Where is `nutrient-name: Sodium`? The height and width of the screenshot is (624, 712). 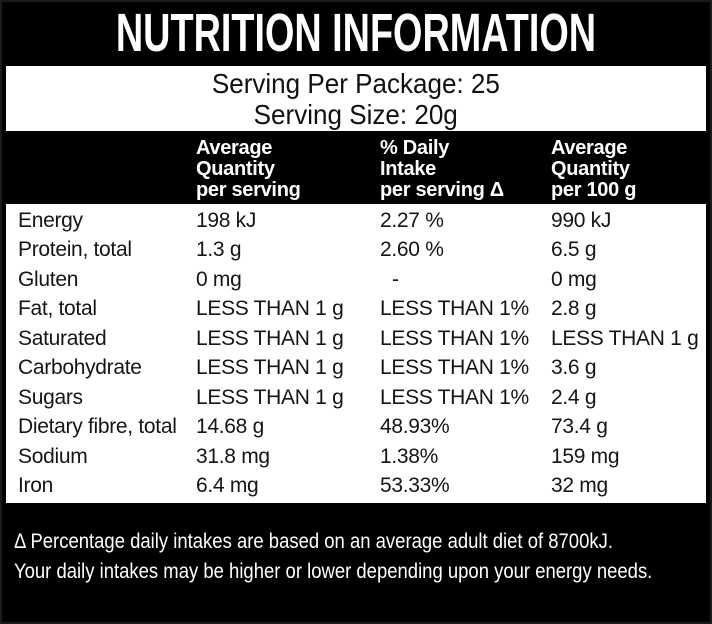
nutrient-name: Sodium is located at coordinates (53, 456).